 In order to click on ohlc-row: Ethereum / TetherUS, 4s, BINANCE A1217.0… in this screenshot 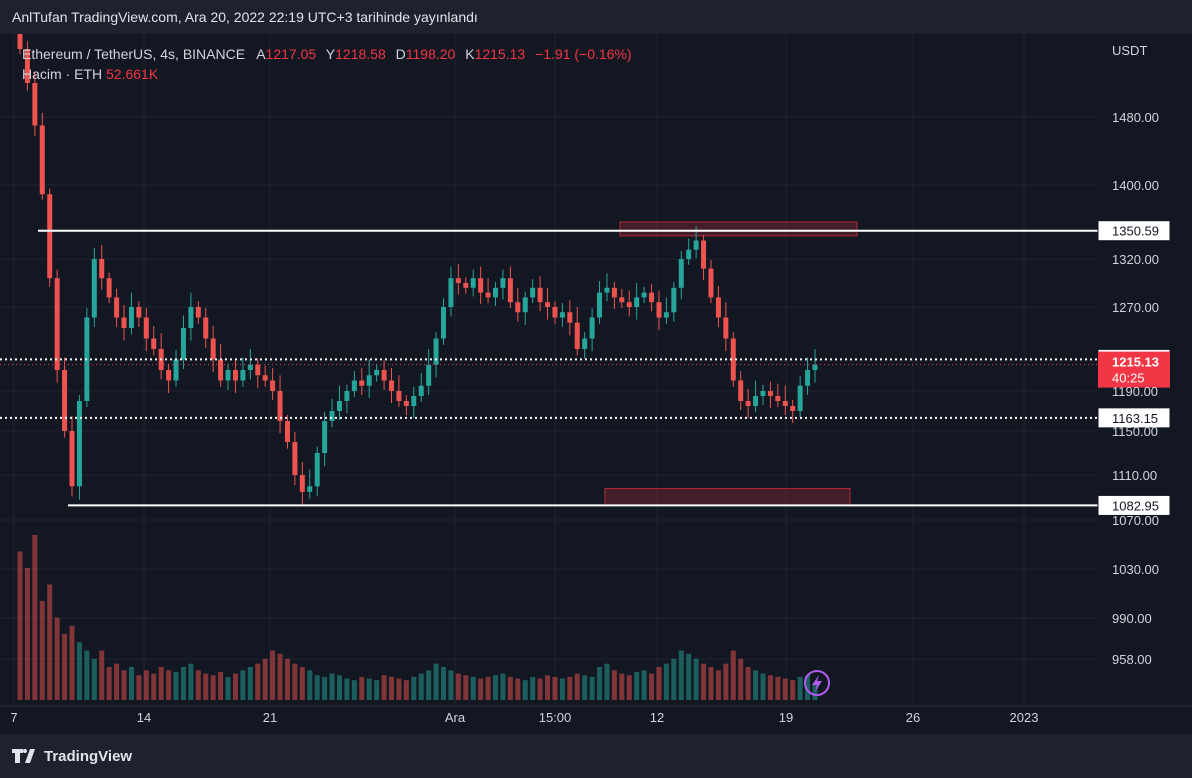, I will do `click(330, 54)`.